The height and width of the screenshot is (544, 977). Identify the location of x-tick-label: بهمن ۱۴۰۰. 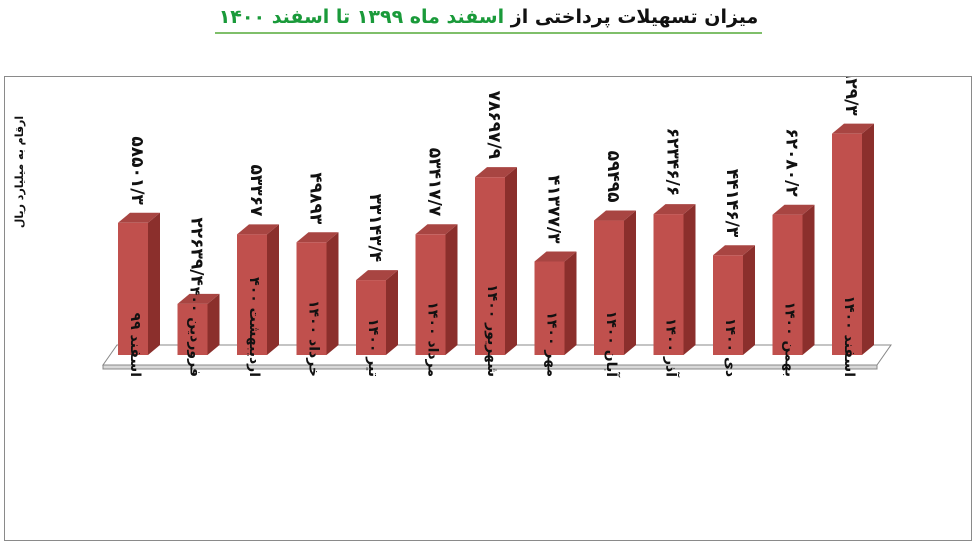
(790, 339).